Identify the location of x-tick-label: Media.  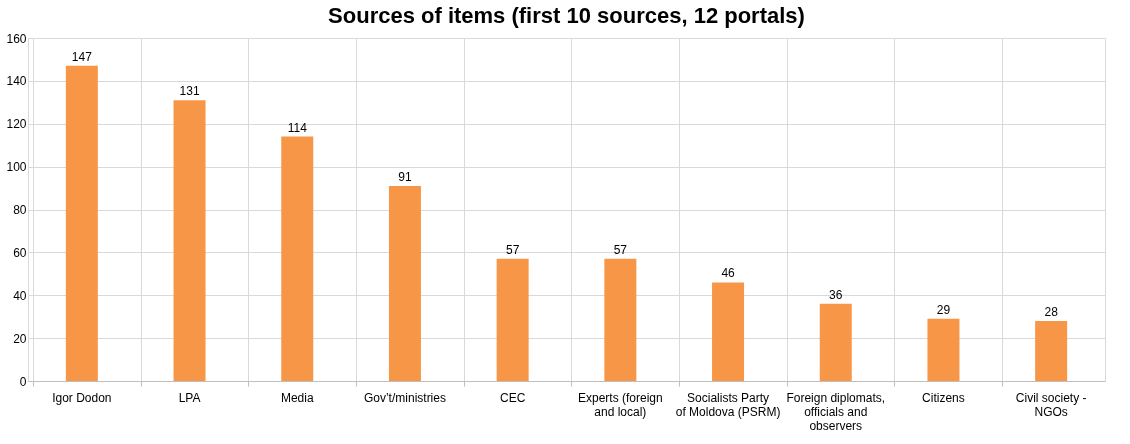
(297, 397).